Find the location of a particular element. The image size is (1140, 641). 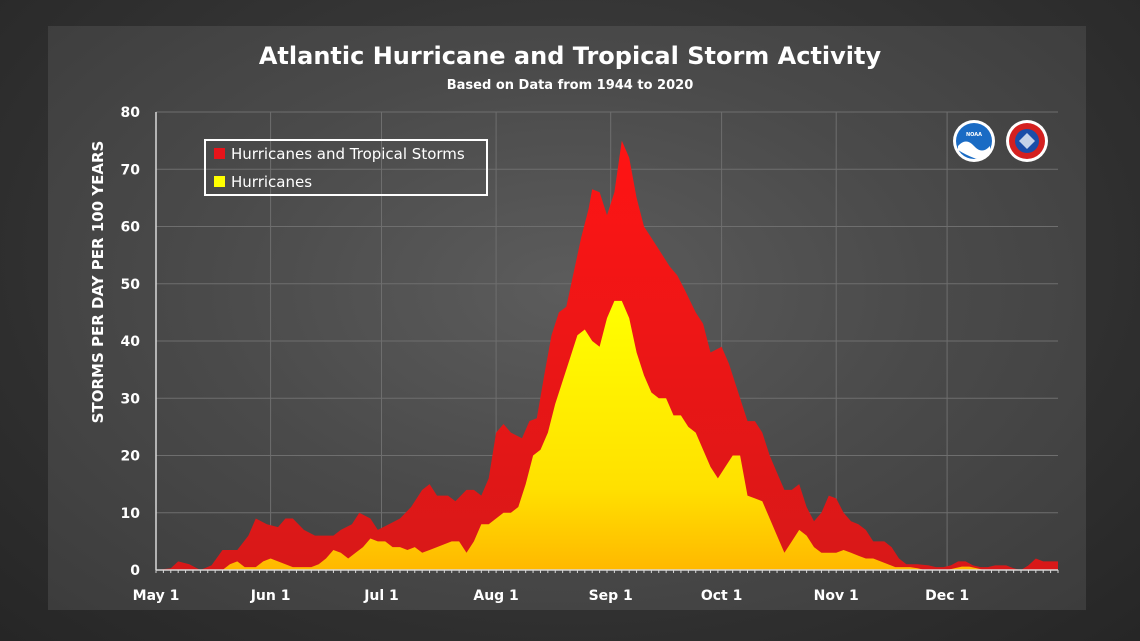

noaa-logo: NOAA is located at coordinates (974, 141).